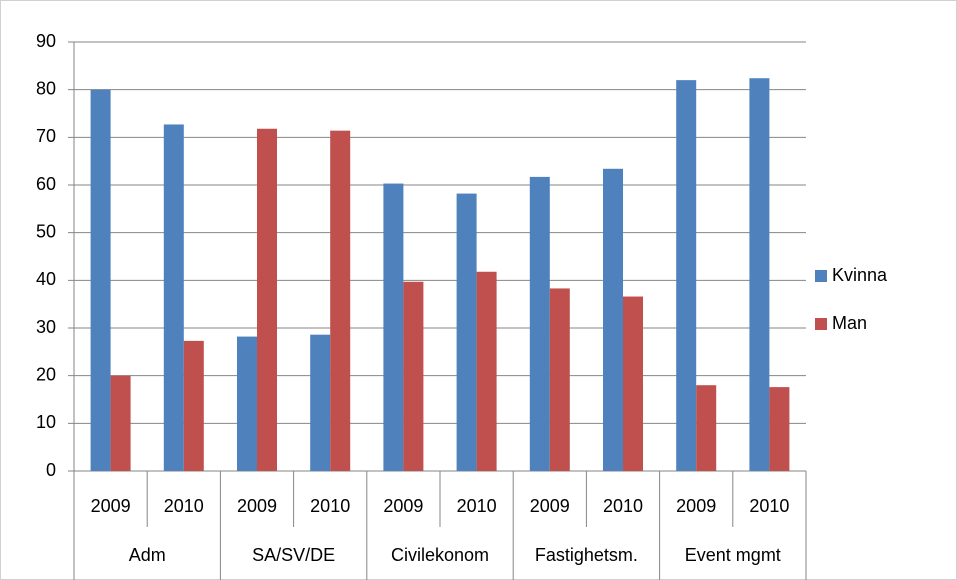 The width and height of the screenshot is (957, 580). Describe the element at coordinates (440, 555) in the screenshot. I see `x-group-label: Civilekonom` at that location.